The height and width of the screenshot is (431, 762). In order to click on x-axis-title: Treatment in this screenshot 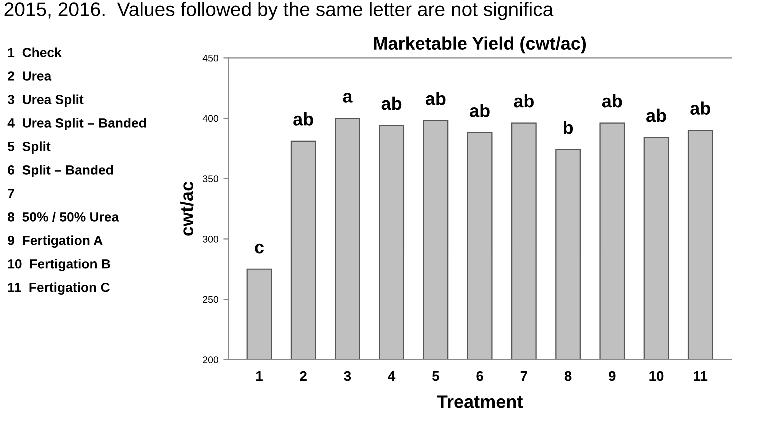, I will do `click(480, 402)`.